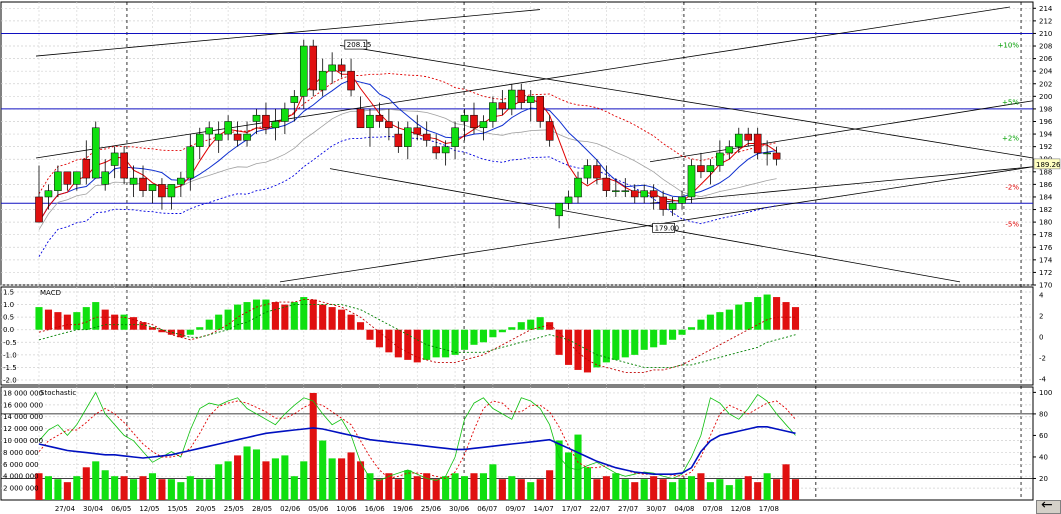 The width and height of the screenshot is (1061, 514). What do you see at coordinates (1042, 359) in the screenshot?
I see `macd-right-tick: -2` at bounding box center [1042, 359].